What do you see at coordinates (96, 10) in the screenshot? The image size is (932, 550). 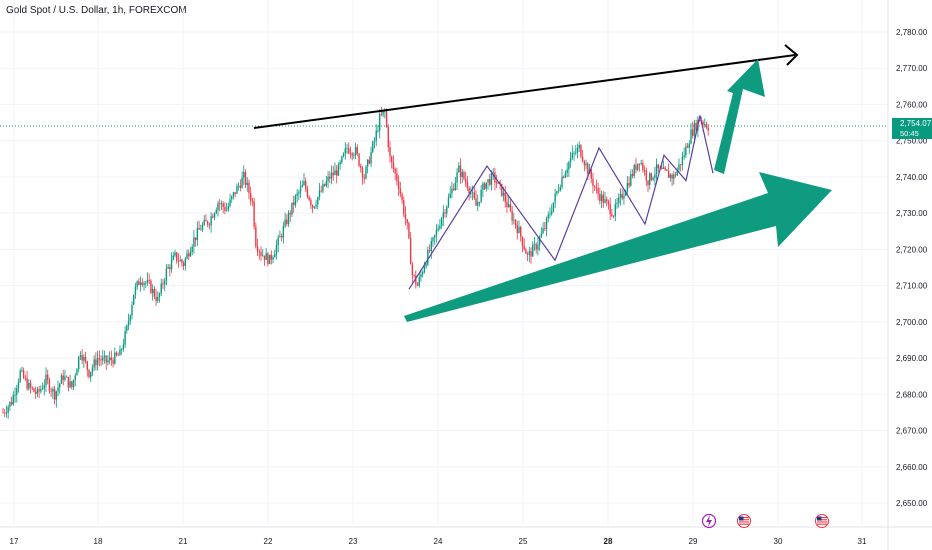 I see `chart-title: Gold Spot / U.S. Dollar, 1h, FOREXCOM` at bounding box center [96, 10].